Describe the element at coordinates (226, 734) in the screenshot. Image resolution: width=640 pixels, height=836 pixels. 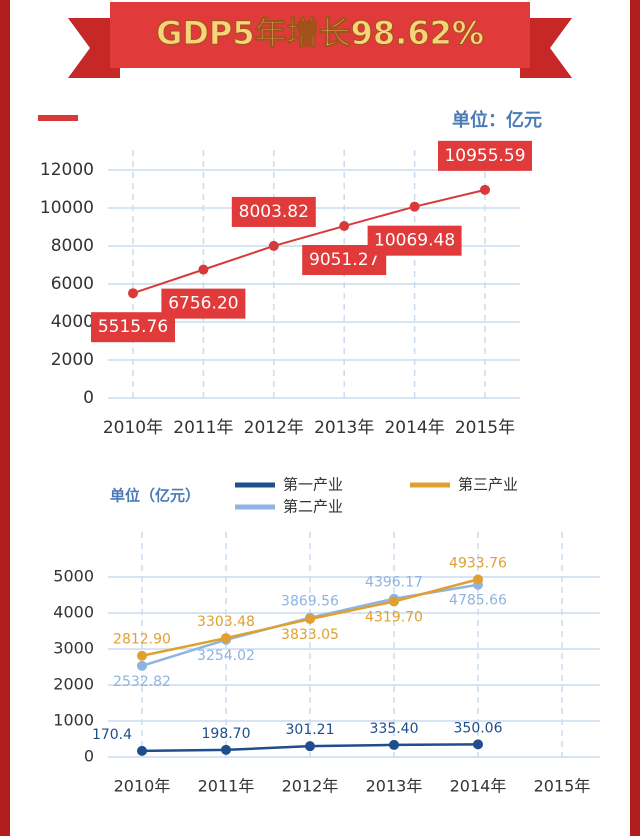
I see `value-label: 198.70` at that location.